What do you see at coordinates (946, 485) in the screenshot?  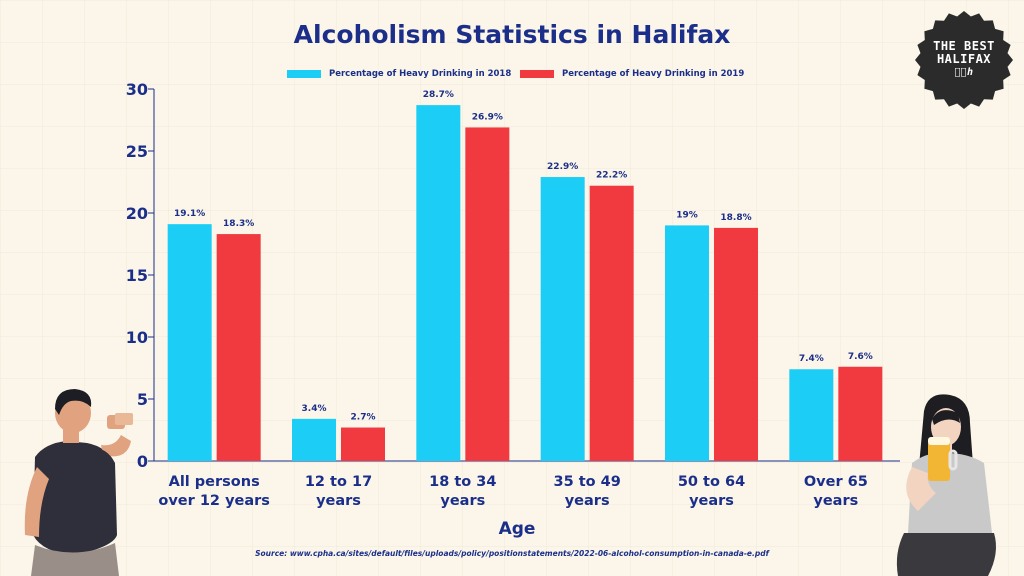 I see `woman-drinking-illustration` at bounding box center [946, 485].